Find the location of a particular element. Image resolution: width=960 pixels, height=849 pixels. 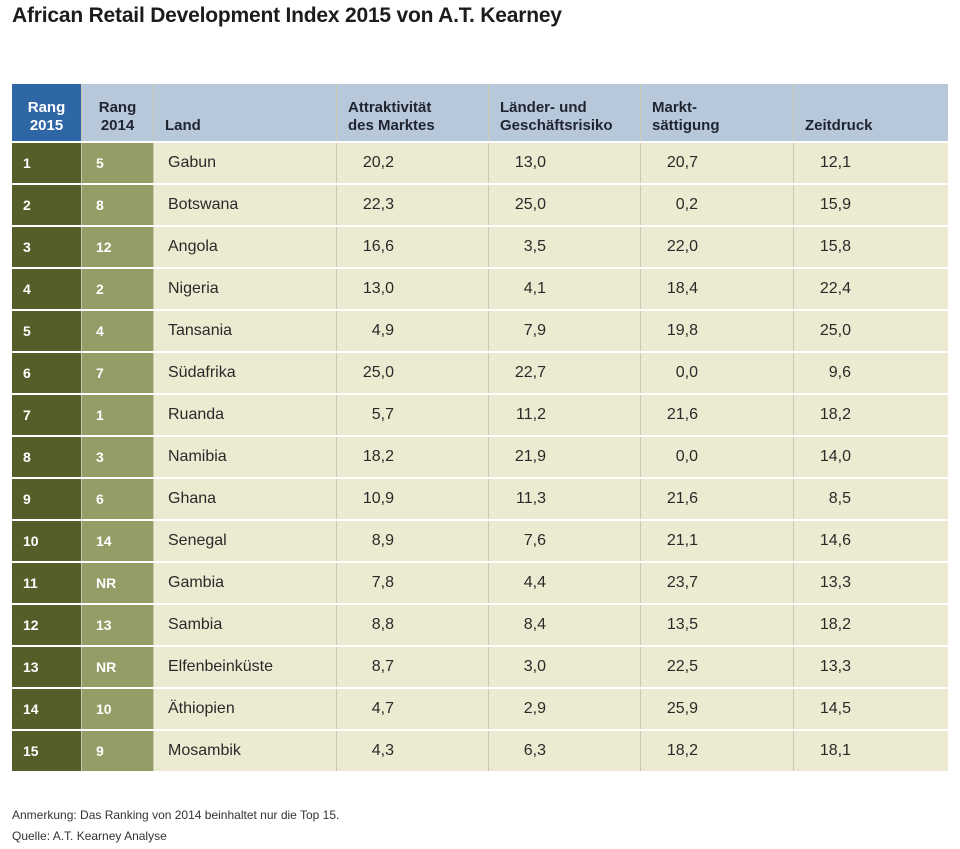

table-row: 10 14 Senegal 8,9 7,6 21,1 14,6 is located at coordinates (480, 541).